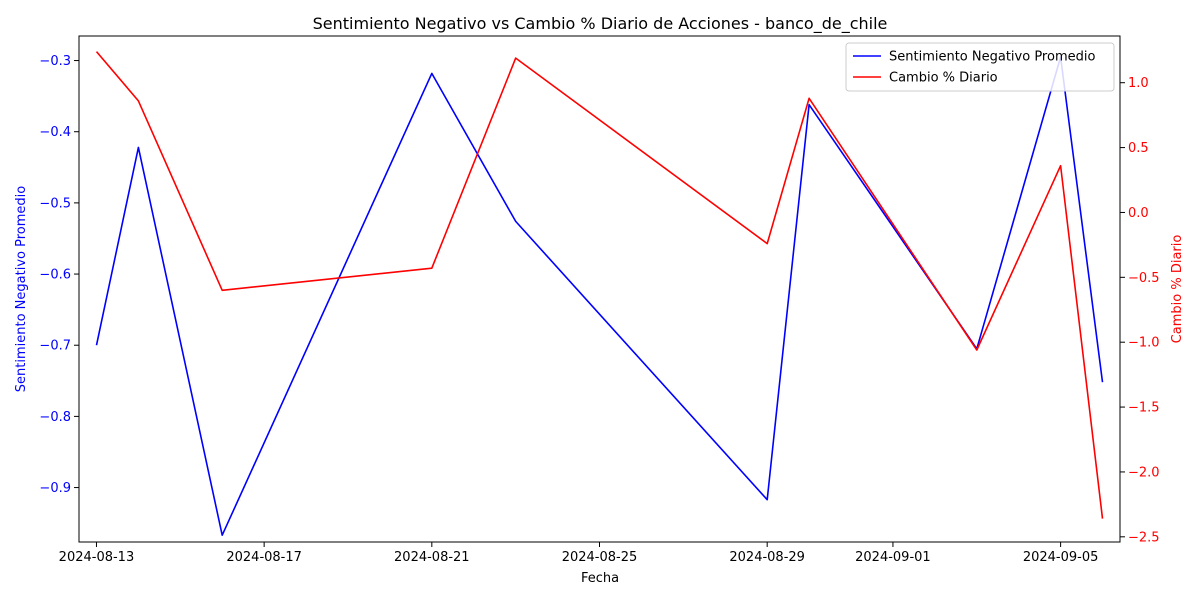  I want to click on x-tick-label: 2024-09-01, so click(893, 557).